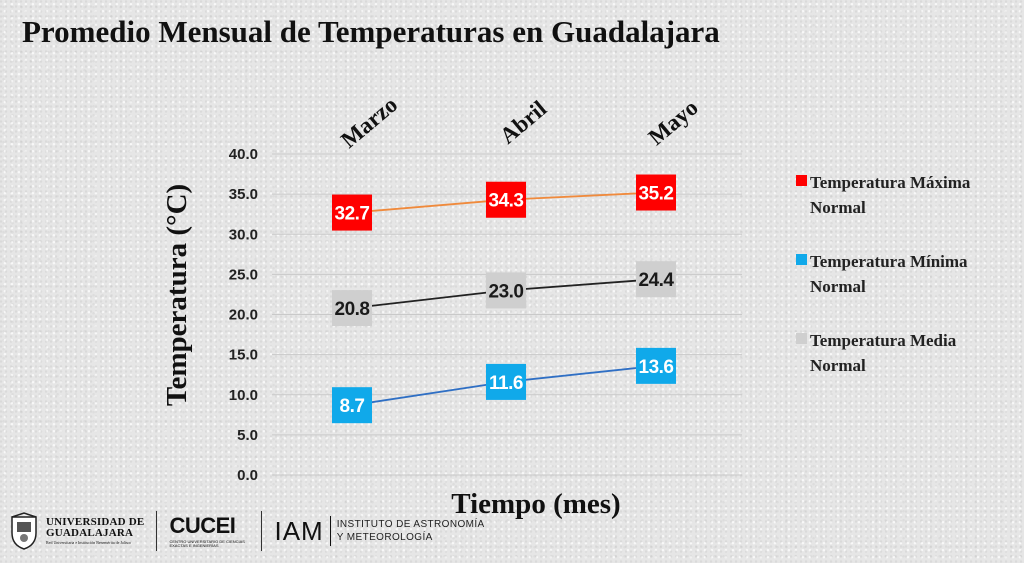 This screenshot has height=563, width=1024. Describe the element at coordinates (243, 355) in the screenshot. I see `y-tick-label: 15.0` at that location.